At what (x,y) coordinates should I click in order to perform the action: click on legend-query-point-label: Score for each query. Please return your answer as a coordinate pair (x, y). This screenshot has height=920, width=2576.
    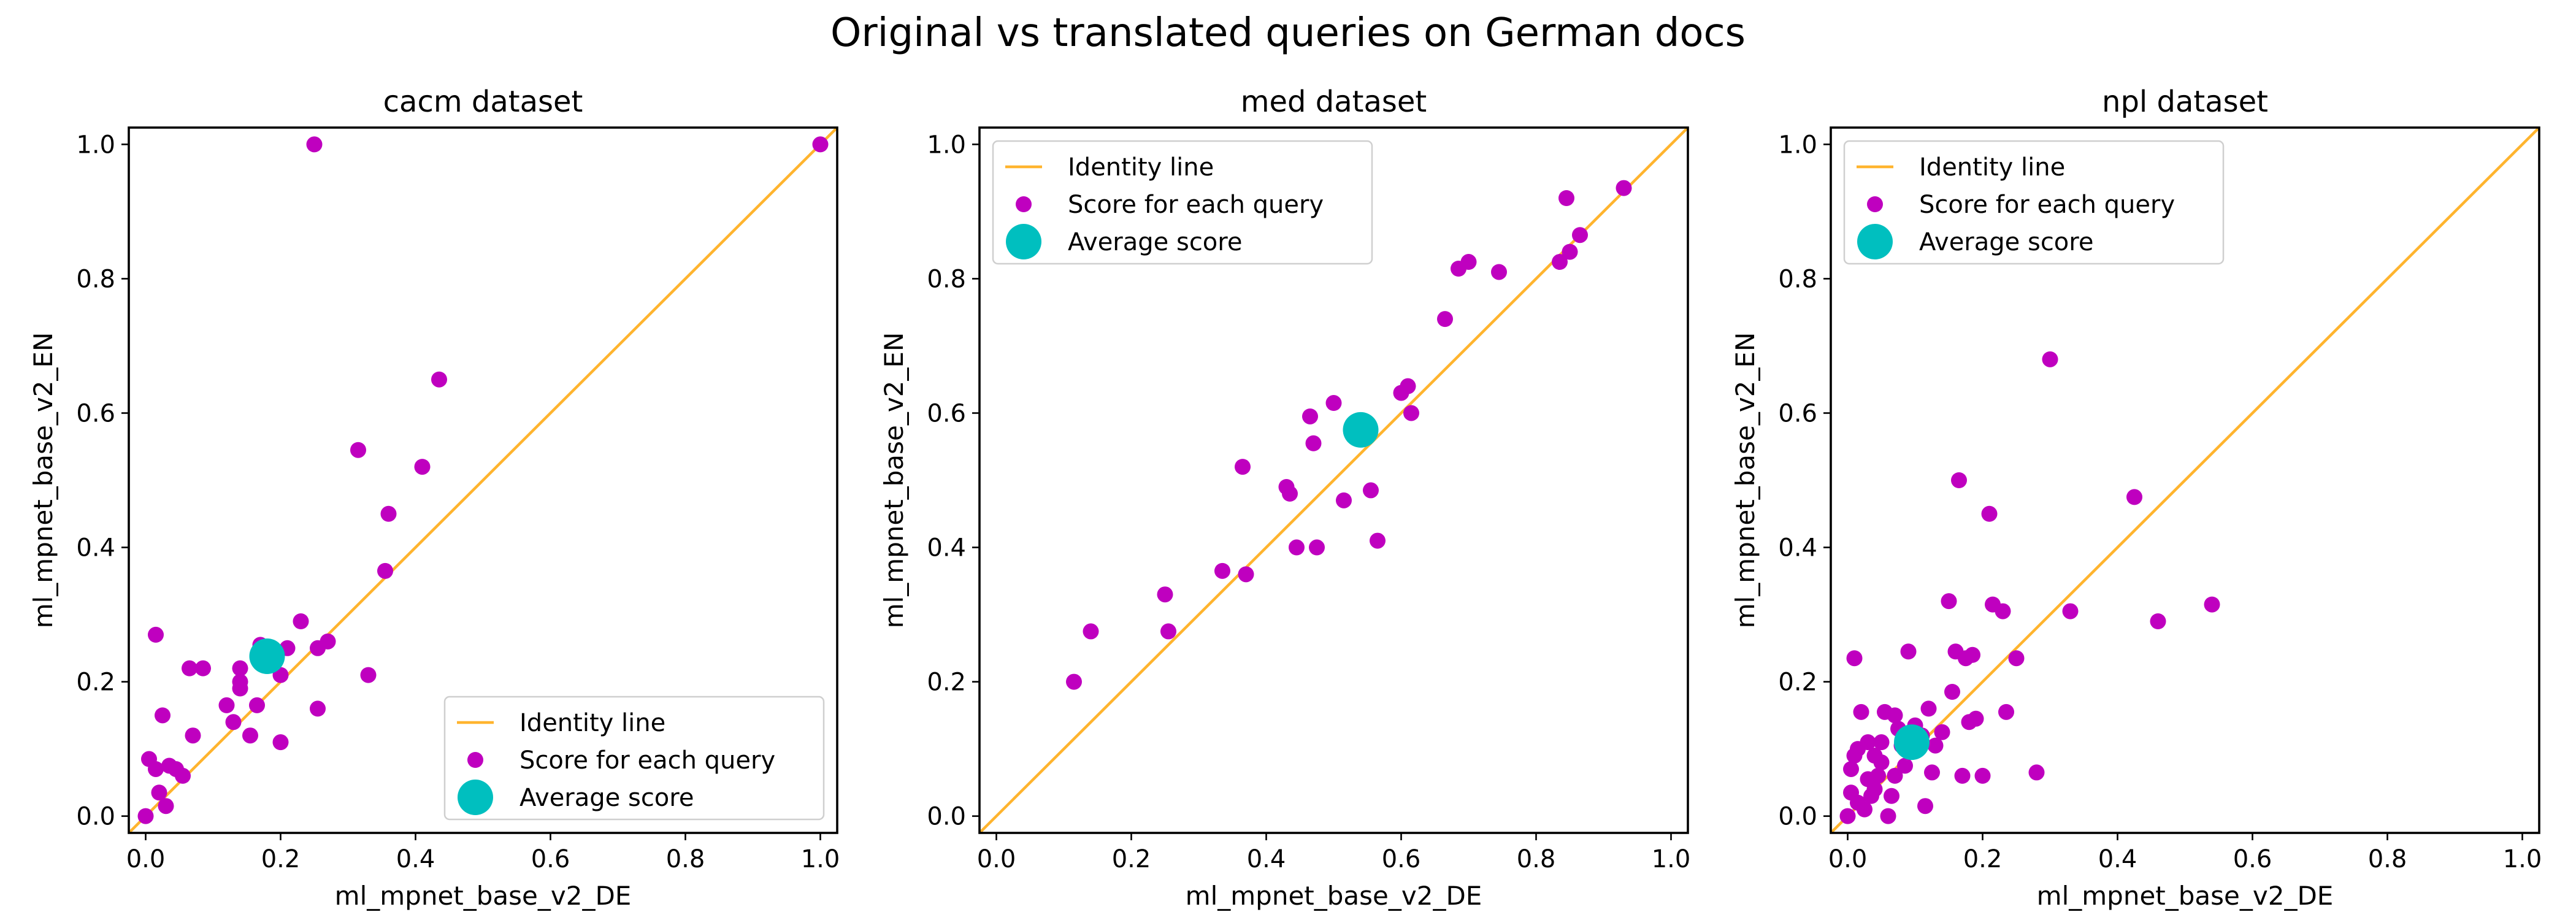
    Looking at the image, I should click on (2047, 205).